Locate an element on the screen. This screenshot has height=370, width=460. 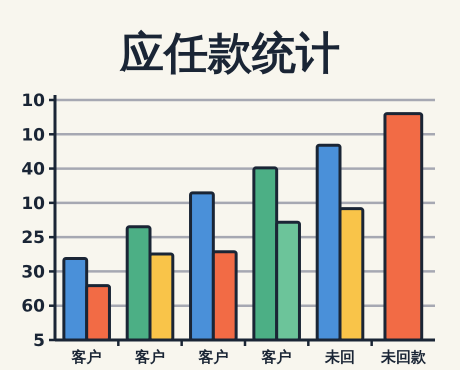
text: 30 is located at coordinates (33, 272).